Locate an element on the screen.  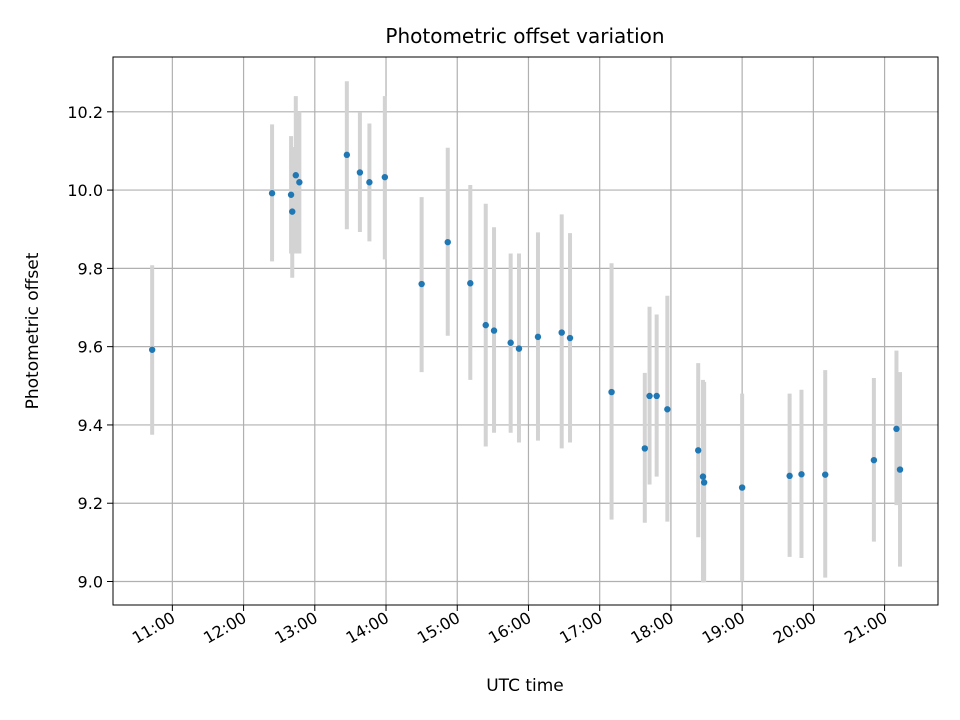
chart-title: Photometric offset variation is located at coordinates (524, 36).